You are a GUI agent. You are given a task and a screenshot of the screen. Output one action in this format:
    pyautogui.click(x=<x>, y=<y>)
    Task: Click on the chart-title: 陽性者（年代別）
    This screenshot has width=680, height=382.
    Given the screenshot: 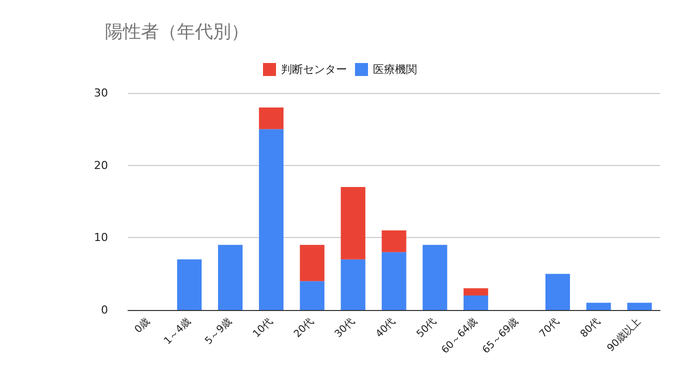 What is the action you would take?
    pyautogui.click(x=177, y=32)
    